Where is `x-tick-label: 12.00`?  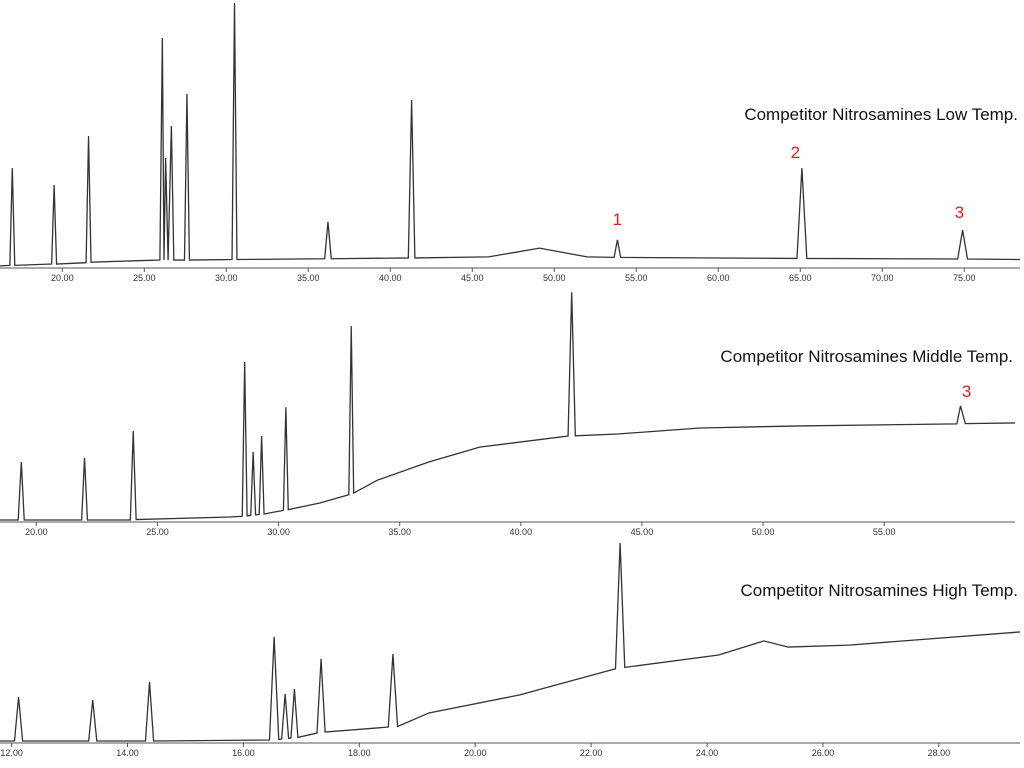
x-tick-label: 12.00 is located at coordinates (11, 753).